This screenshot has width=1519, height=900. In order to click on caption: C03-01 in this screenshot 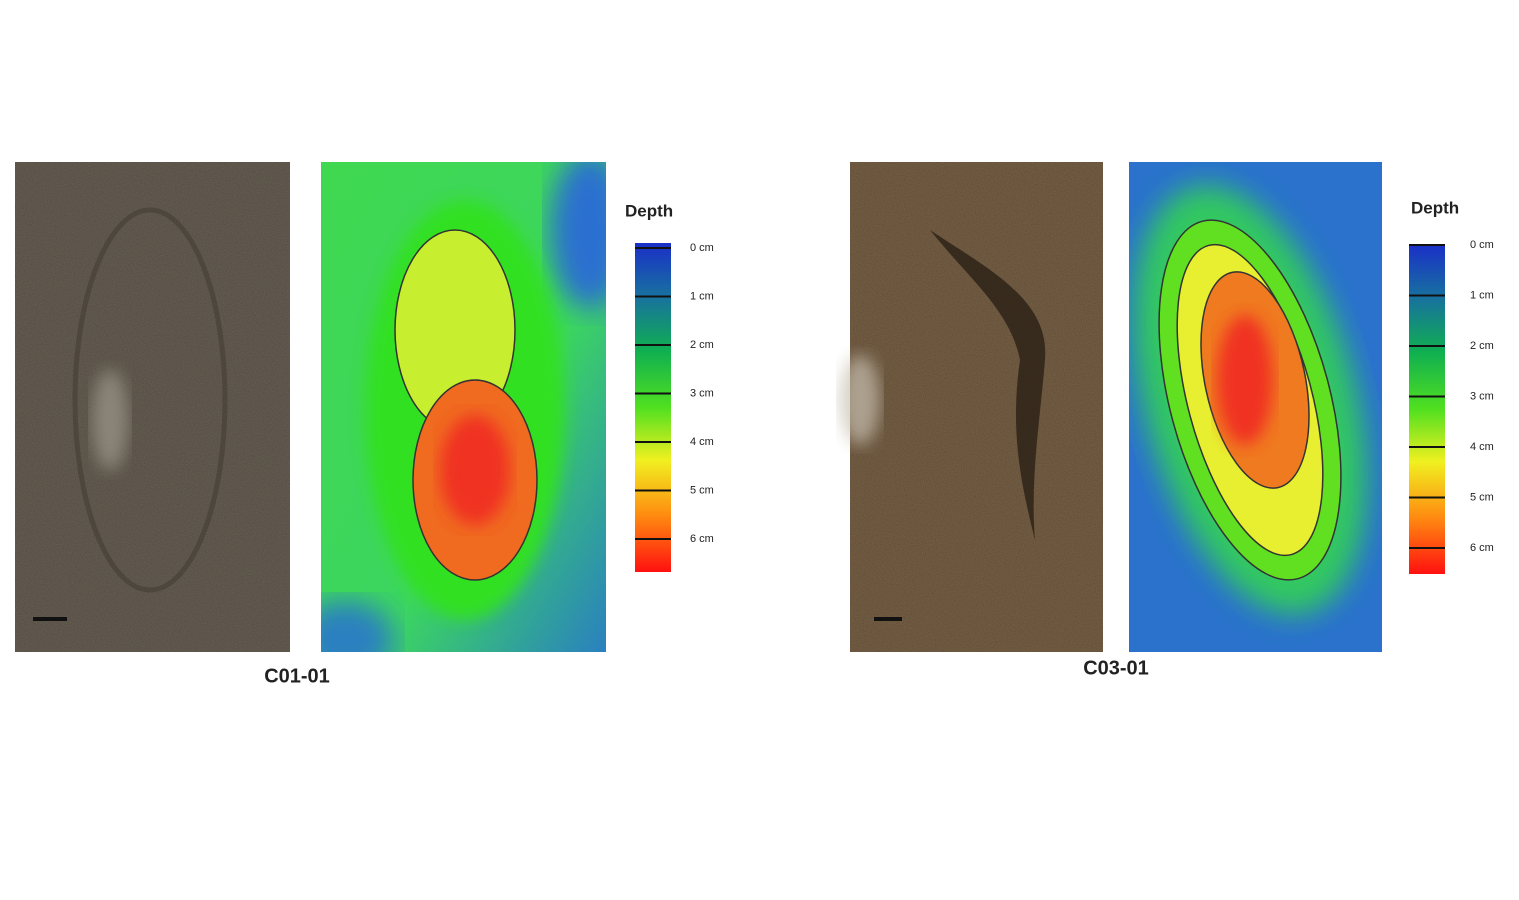, I will do `click(1116, 668)`.